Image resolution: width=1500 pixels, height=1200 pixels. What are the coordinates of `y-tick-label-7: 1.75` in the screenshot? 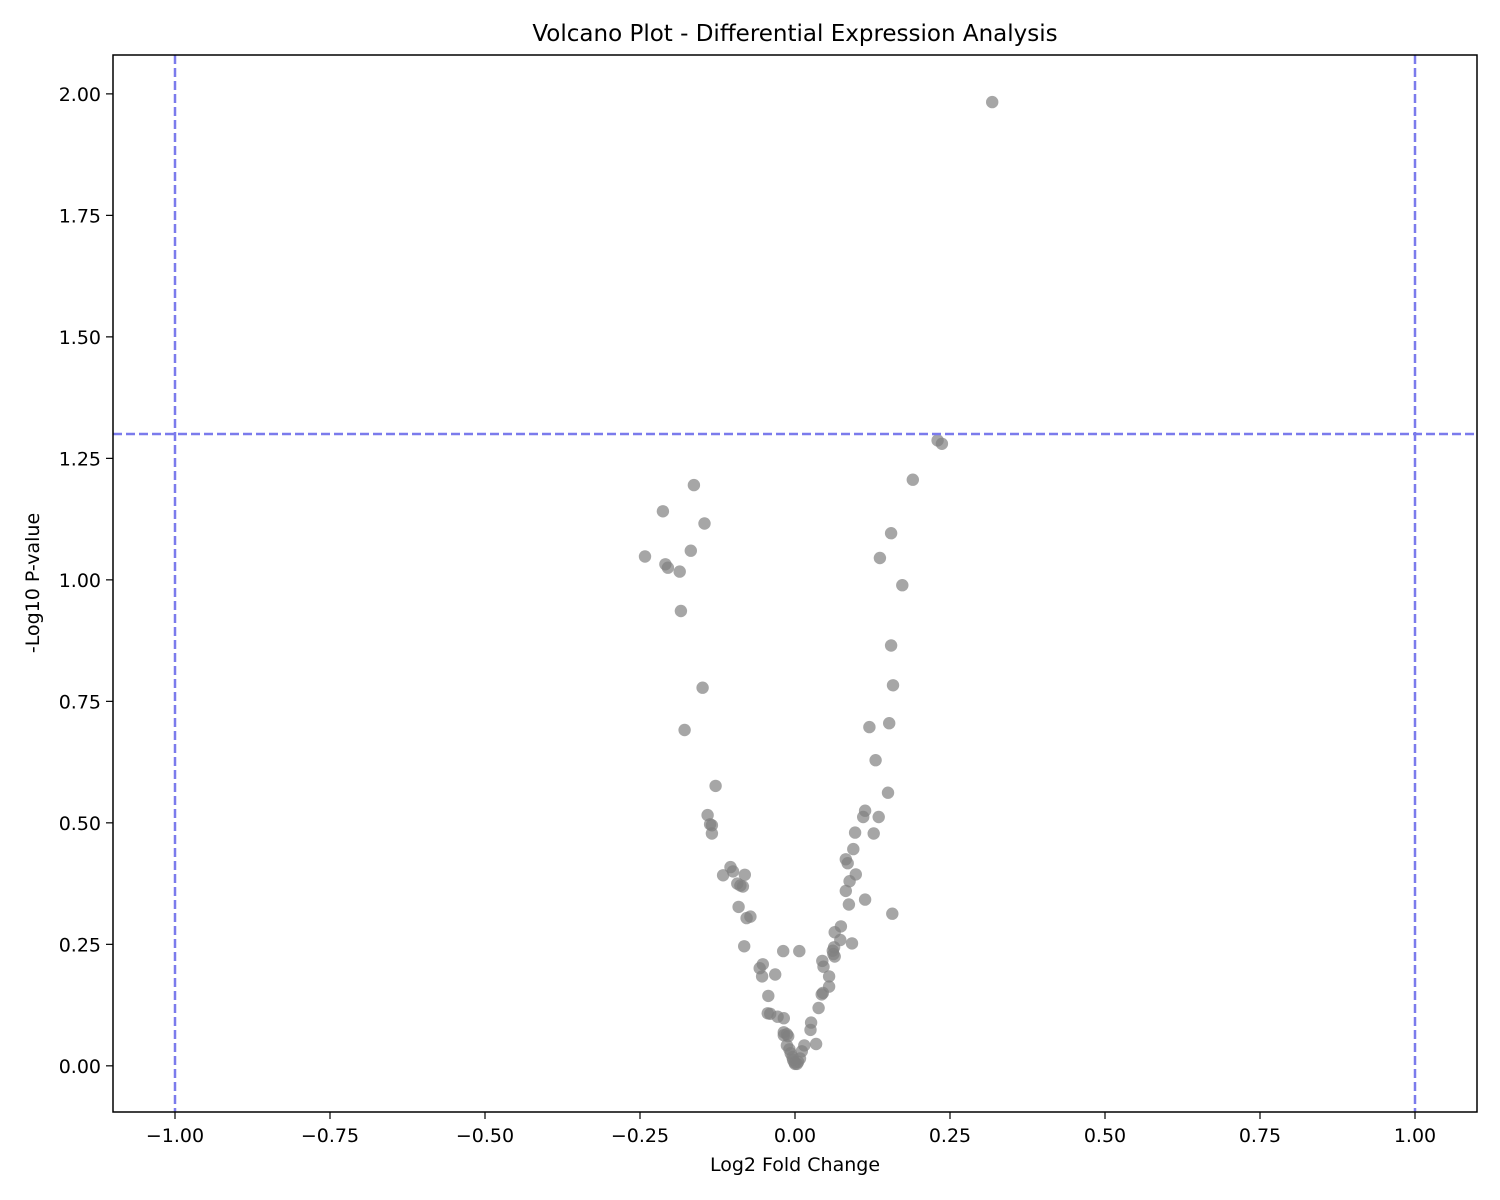 It's located at (80, 216).